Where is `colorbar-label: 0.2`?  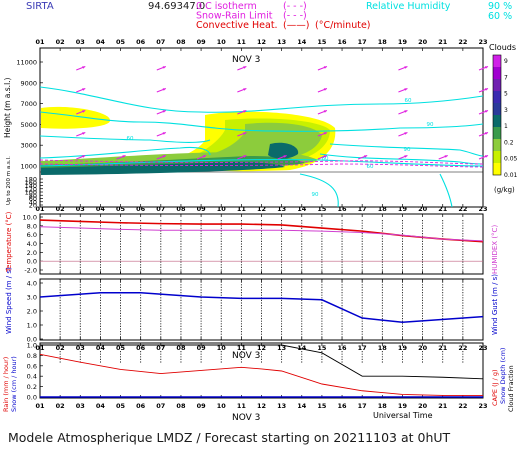 colorbar-label: 0.2 is located at coordinates (509, 142).